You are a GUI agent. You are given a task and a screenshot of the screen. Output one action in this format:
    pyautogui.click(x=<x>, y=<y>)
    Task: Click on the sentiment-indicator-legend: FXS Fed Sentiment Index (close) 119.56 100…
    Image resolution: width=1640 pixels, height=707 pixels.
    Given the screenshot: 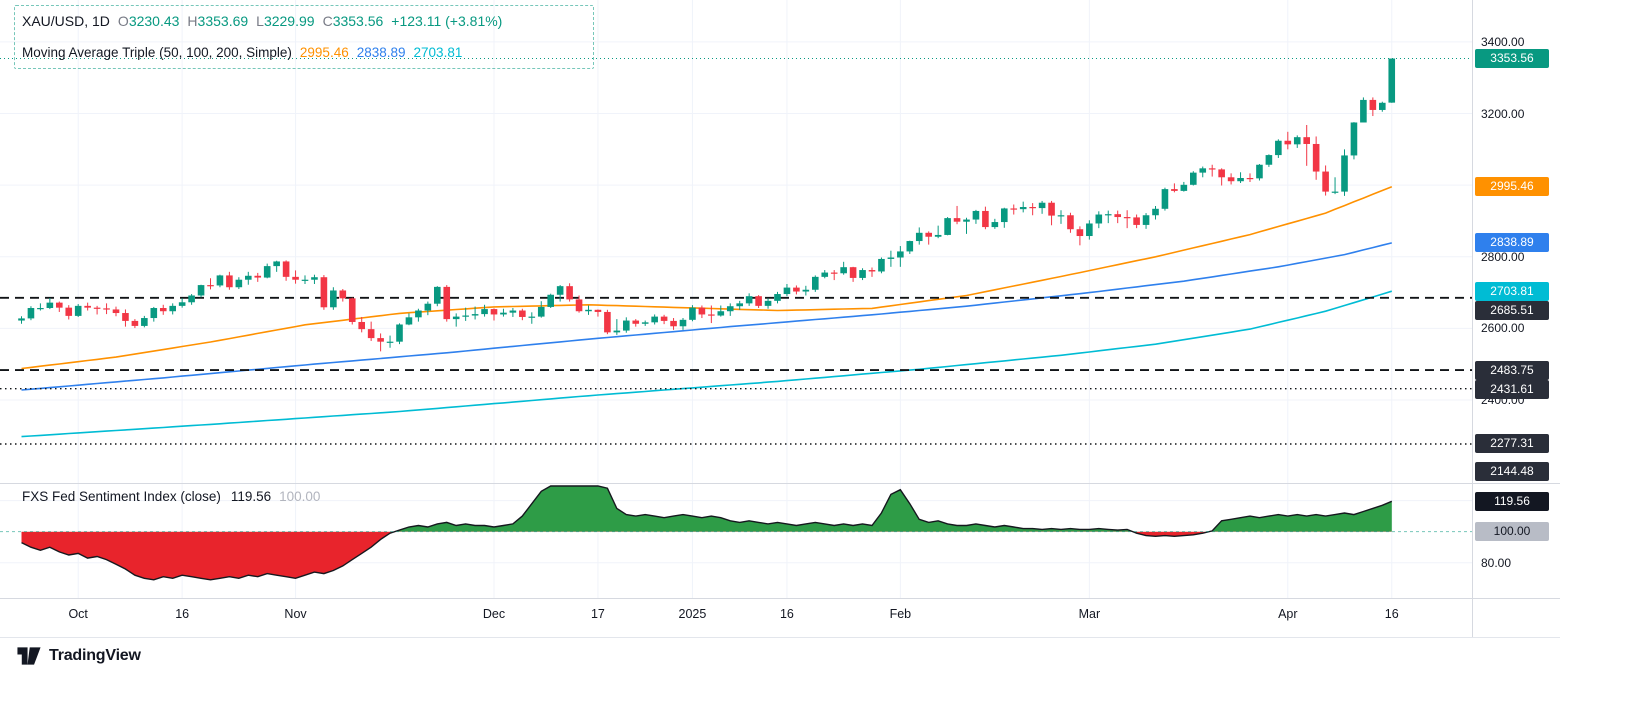 What is the action you would take?
    pyautogui.click(x=171, y=496)
    